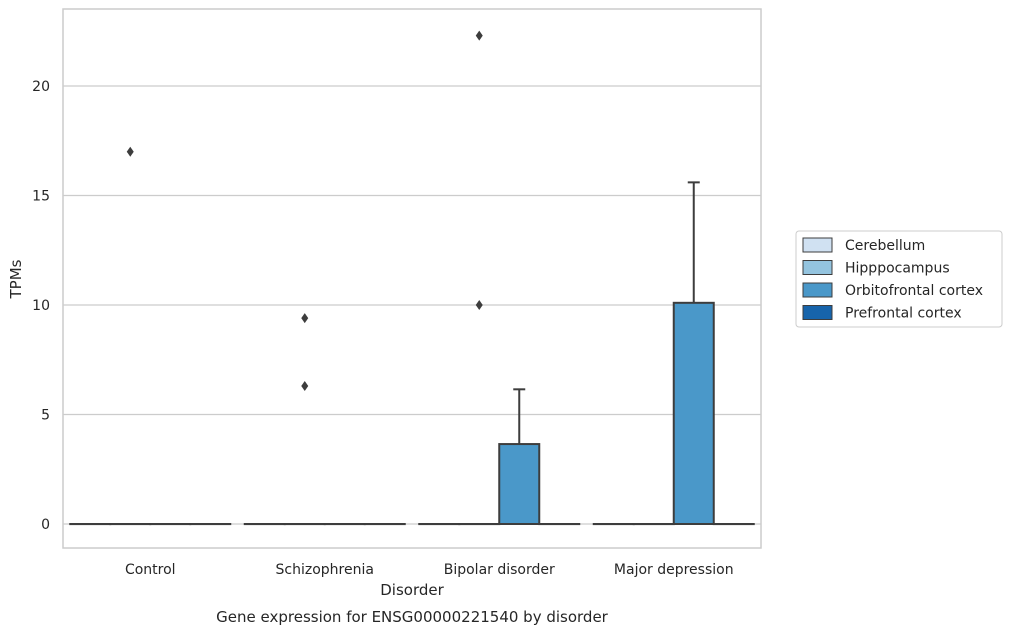  Describe the element at coordinates (499, 570) in the screenshot. I see `x-tick-label: Bipolar disorder` at that location.